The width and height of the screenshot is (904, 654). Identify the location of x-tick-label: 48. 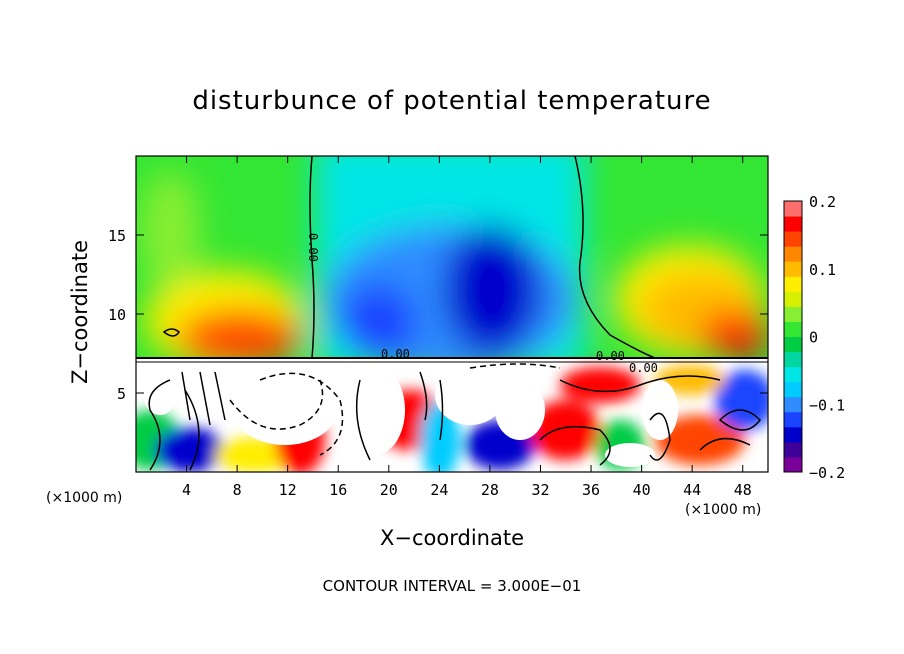
(743, 490).